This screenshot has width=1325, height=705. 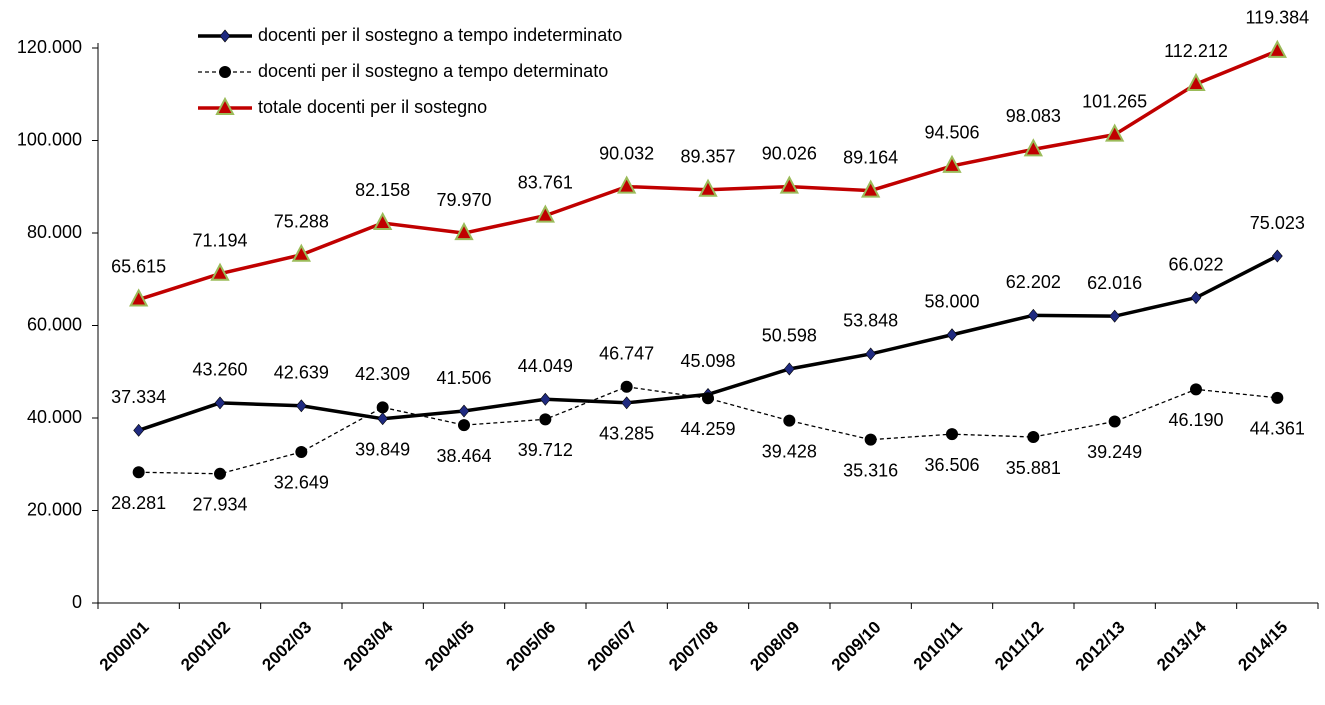 What do you see at coordinates (856, 646) in the screenshot?
I see `x-tick-label: 2009/10` at bounding box center [856, 646].